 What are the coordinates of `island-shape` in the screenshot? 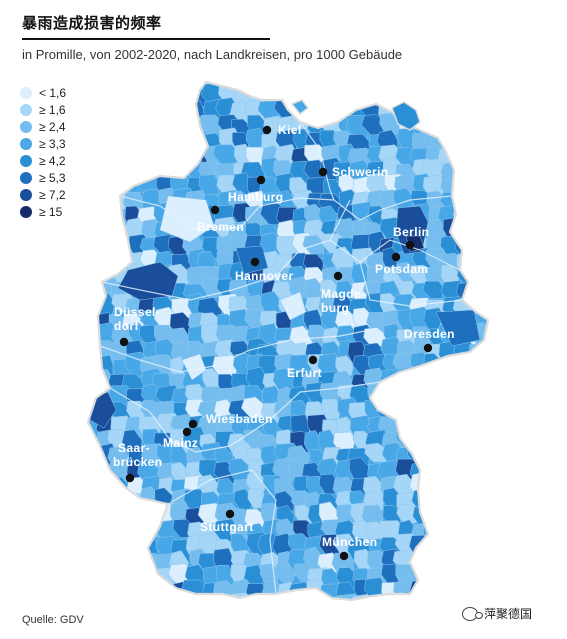 It's located at (300, 107).